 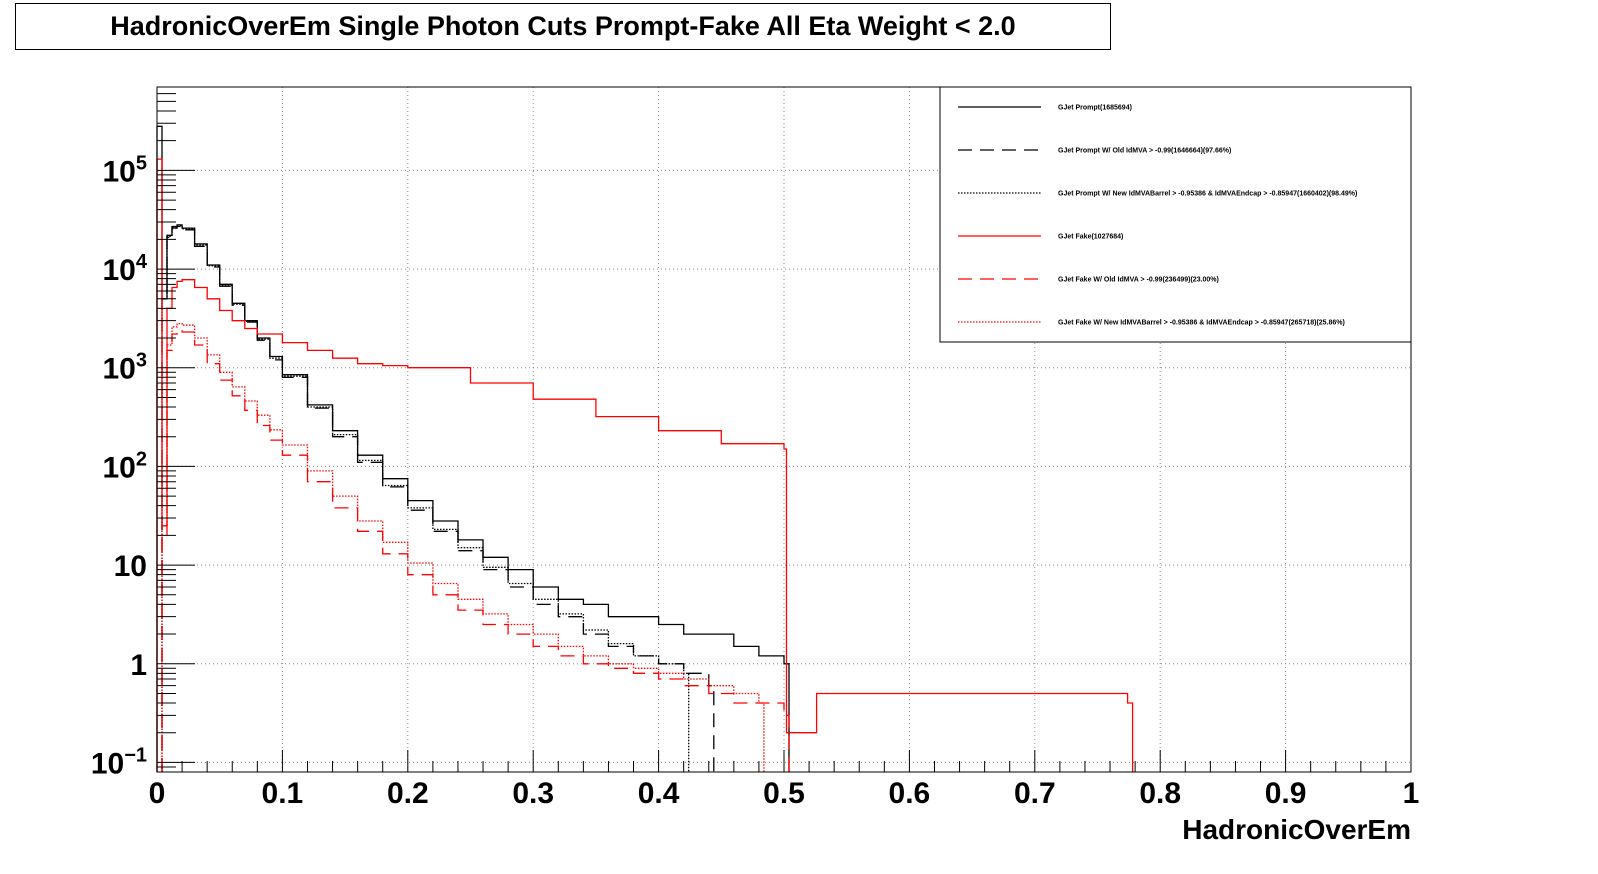 What do you see at coordinates (125, 368) in the screenshot?
I see `y-tick-label: 10³` at bounding box center [125, 368].